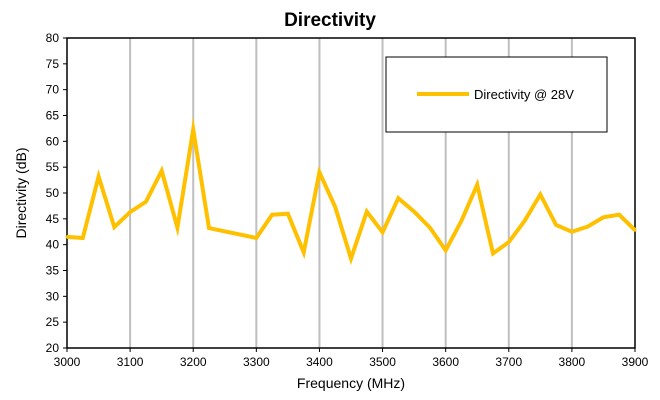  What do you see at coordinates (330, 20) in the screenshot?
I see `chart-title: Directivity` at bounding box center [330, 20].